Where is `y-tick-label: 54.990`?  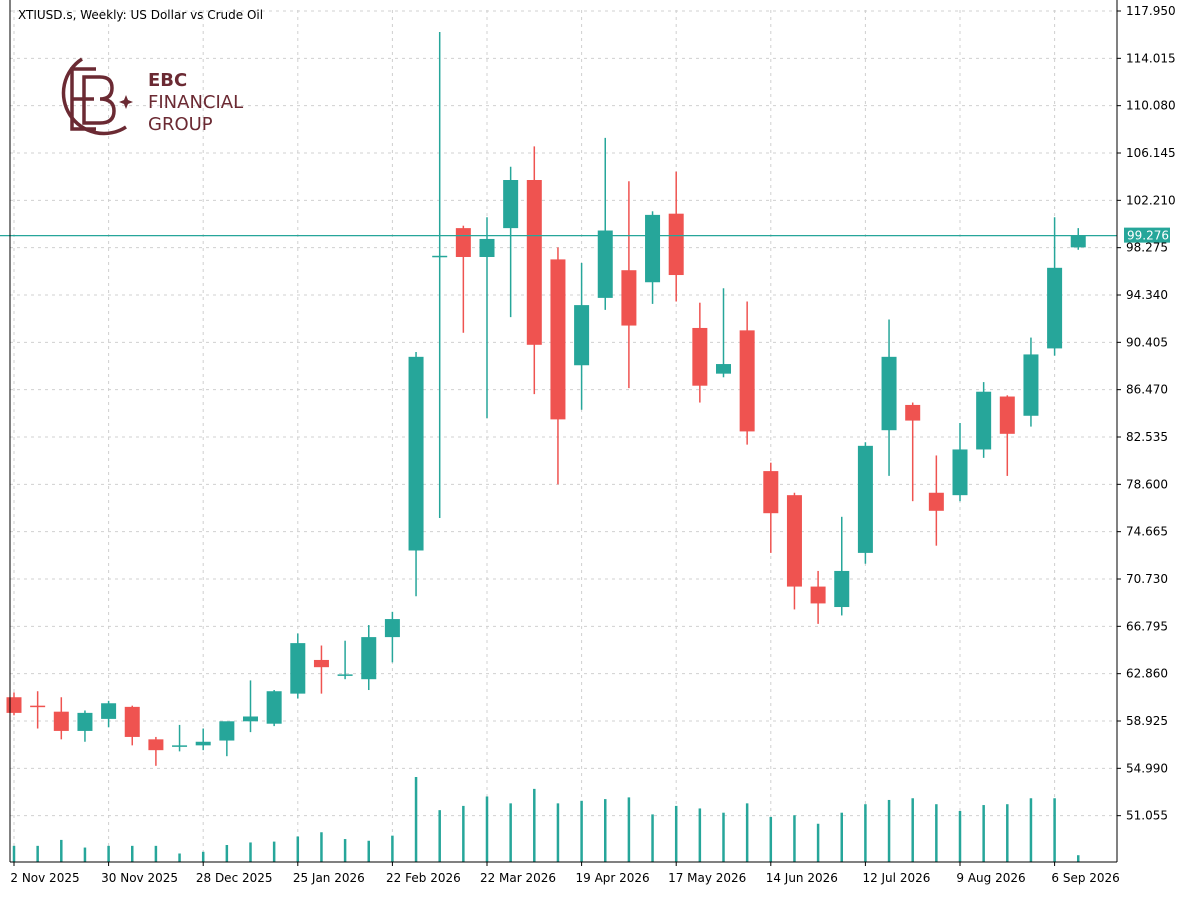 y-tick-label: 54.990 is located at coordinates (1147, 768).